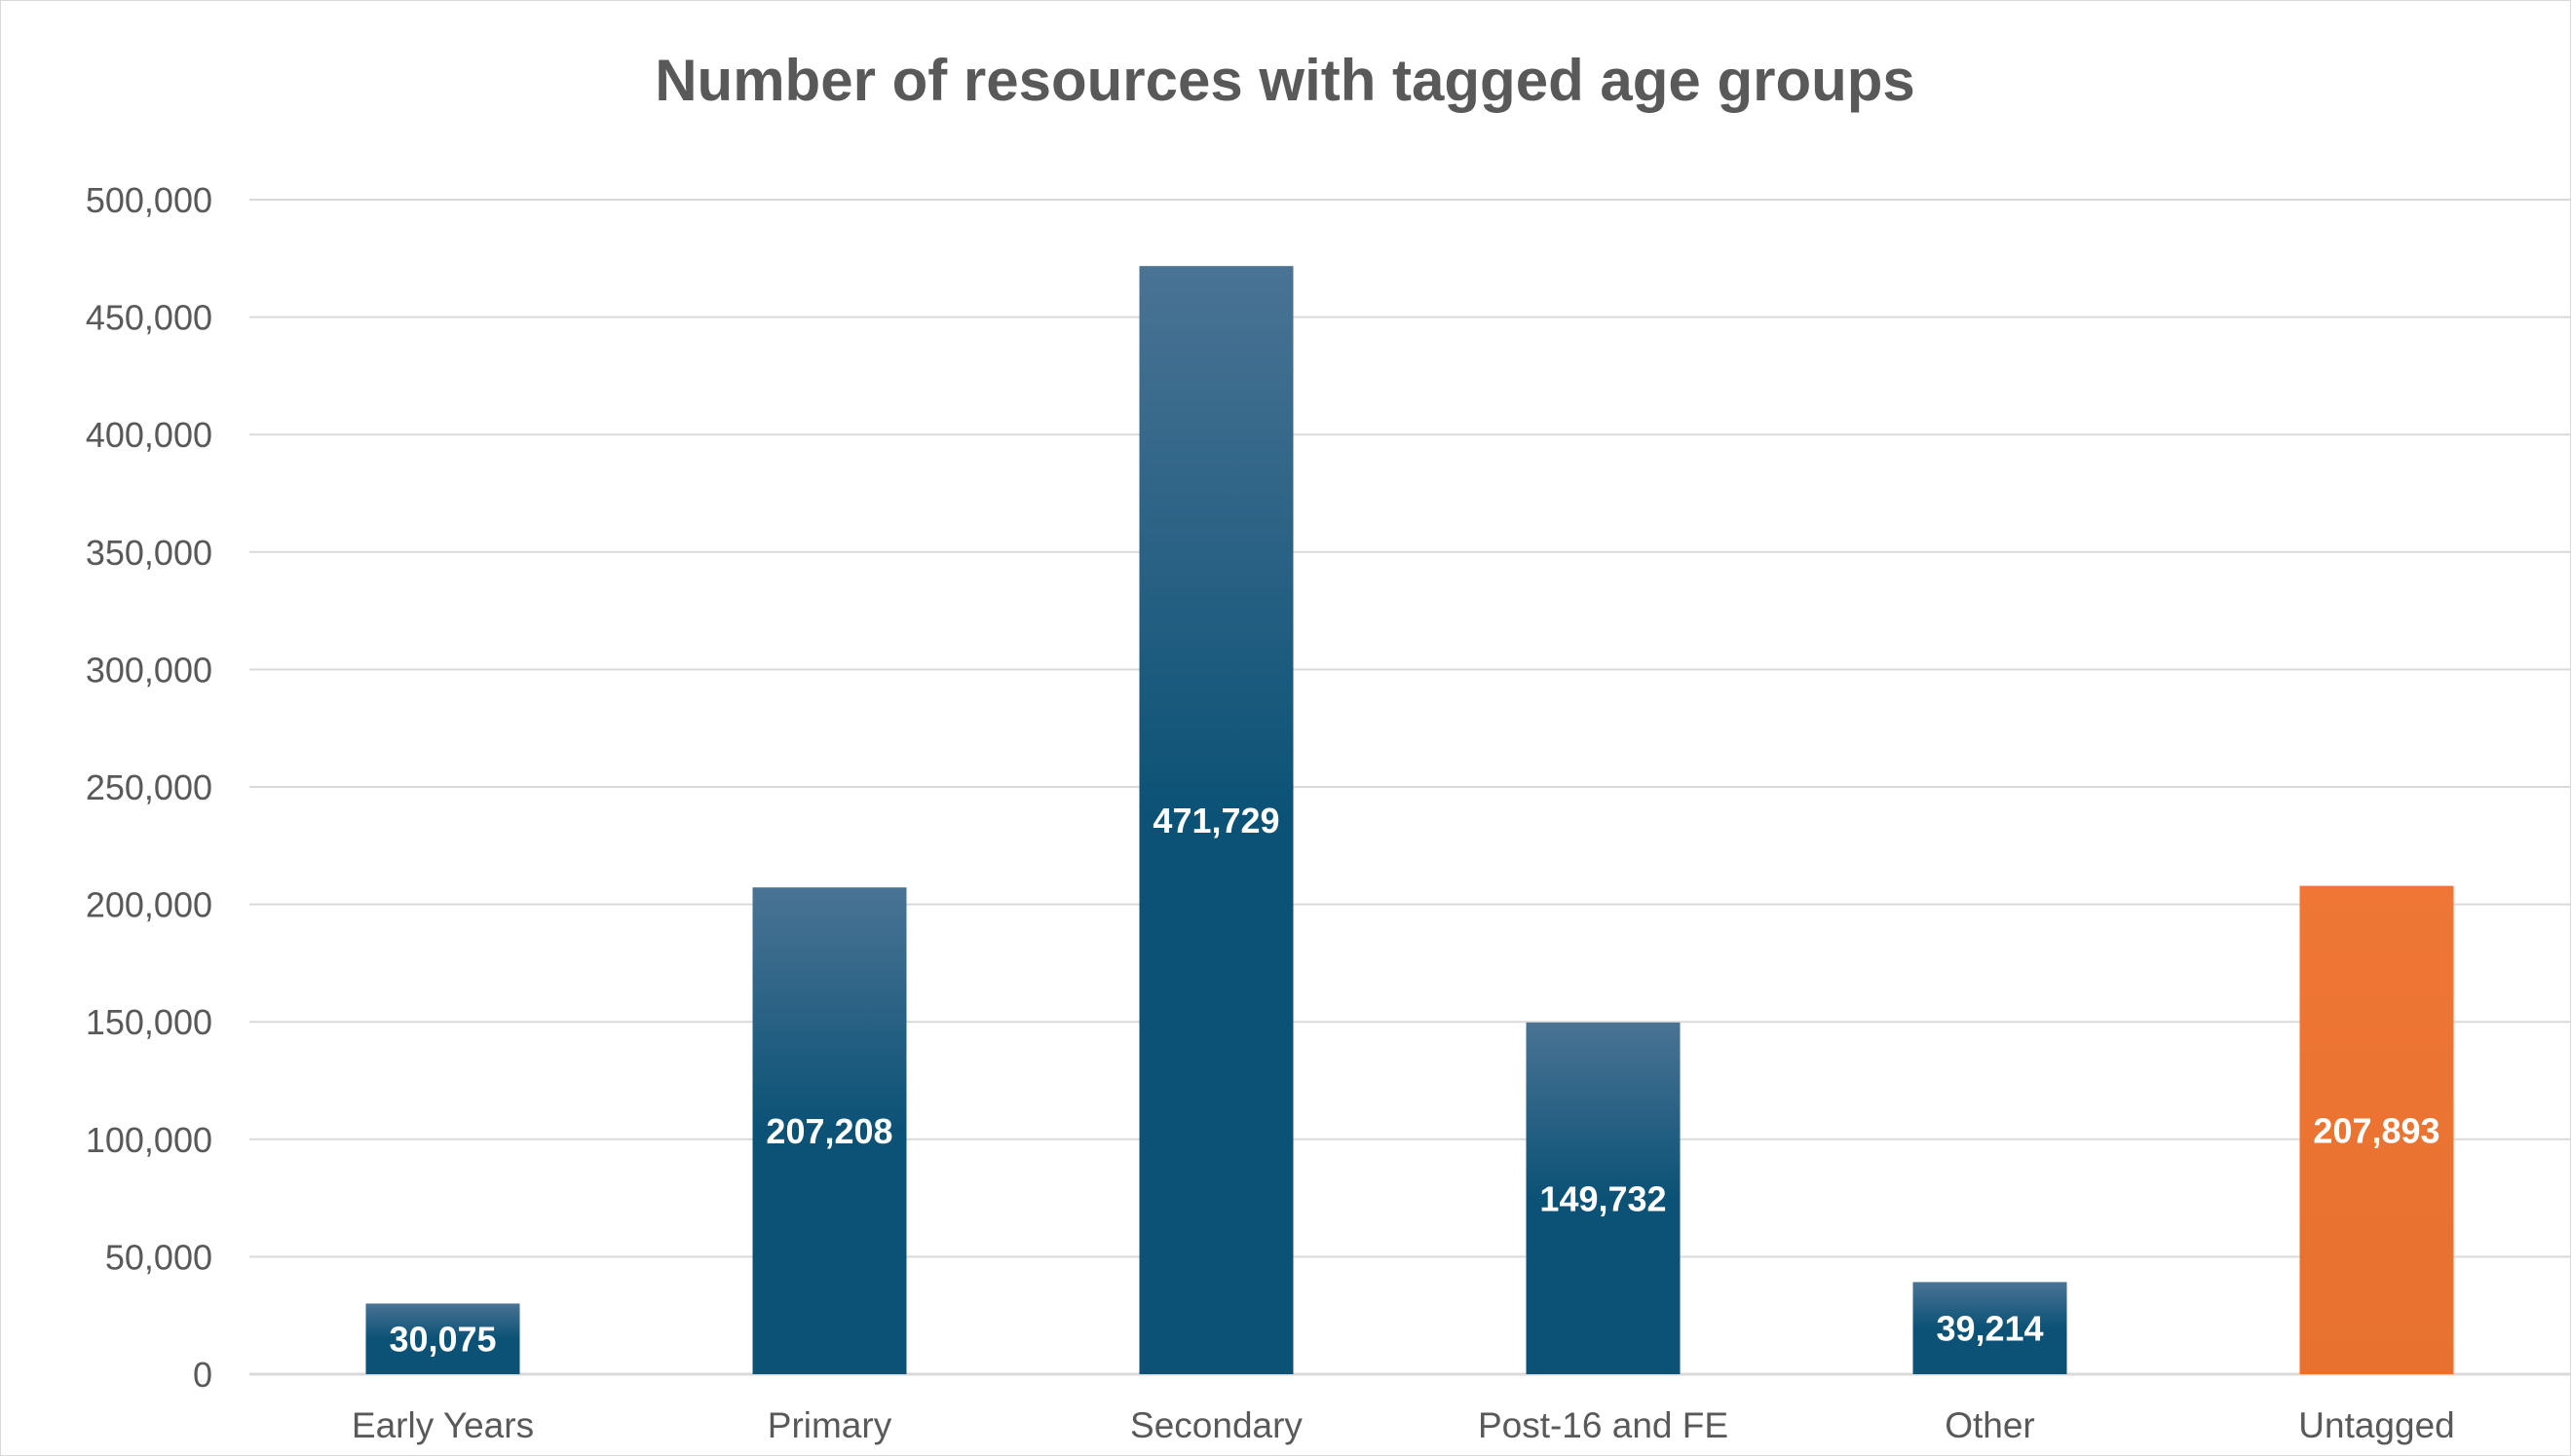 This screenshot has width=2571, height=1456. I want to click on bar-early-years, so click(442, 1338).